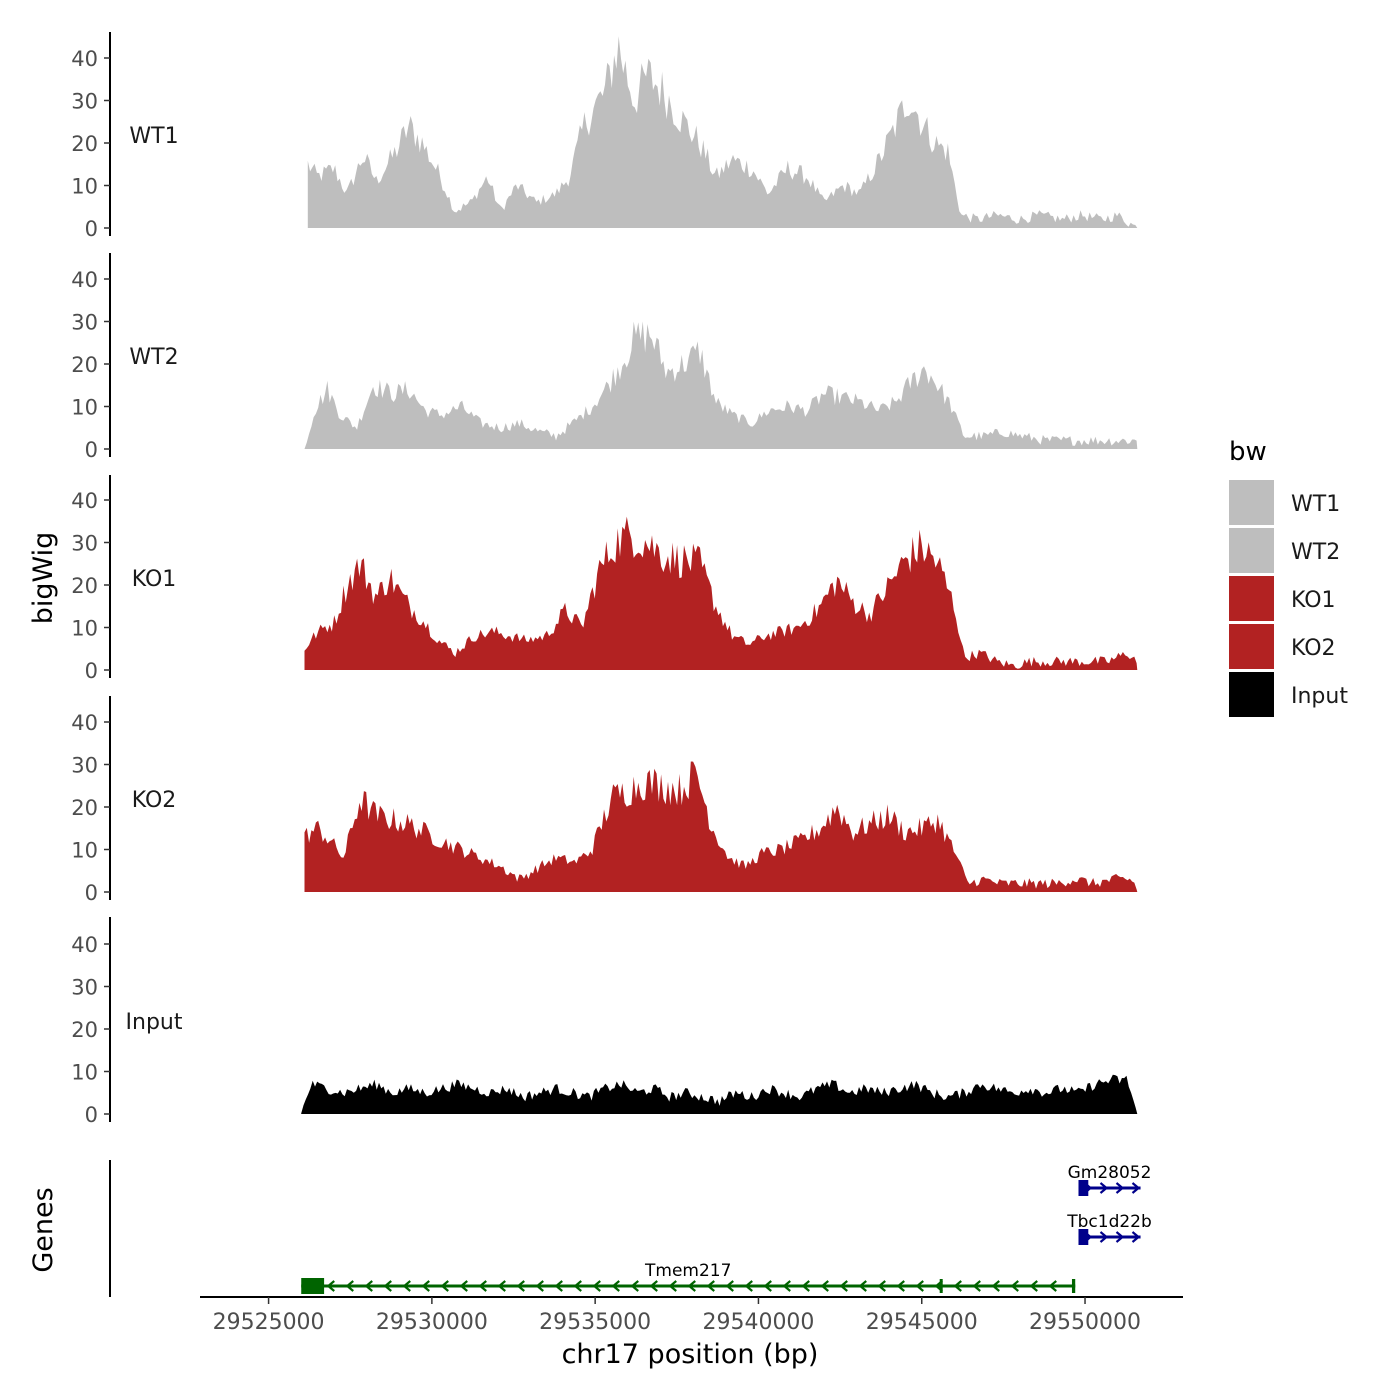 This screenshot has height=1400, width=1400. I want to click on legend-swatch-input, so click(1251, 694).